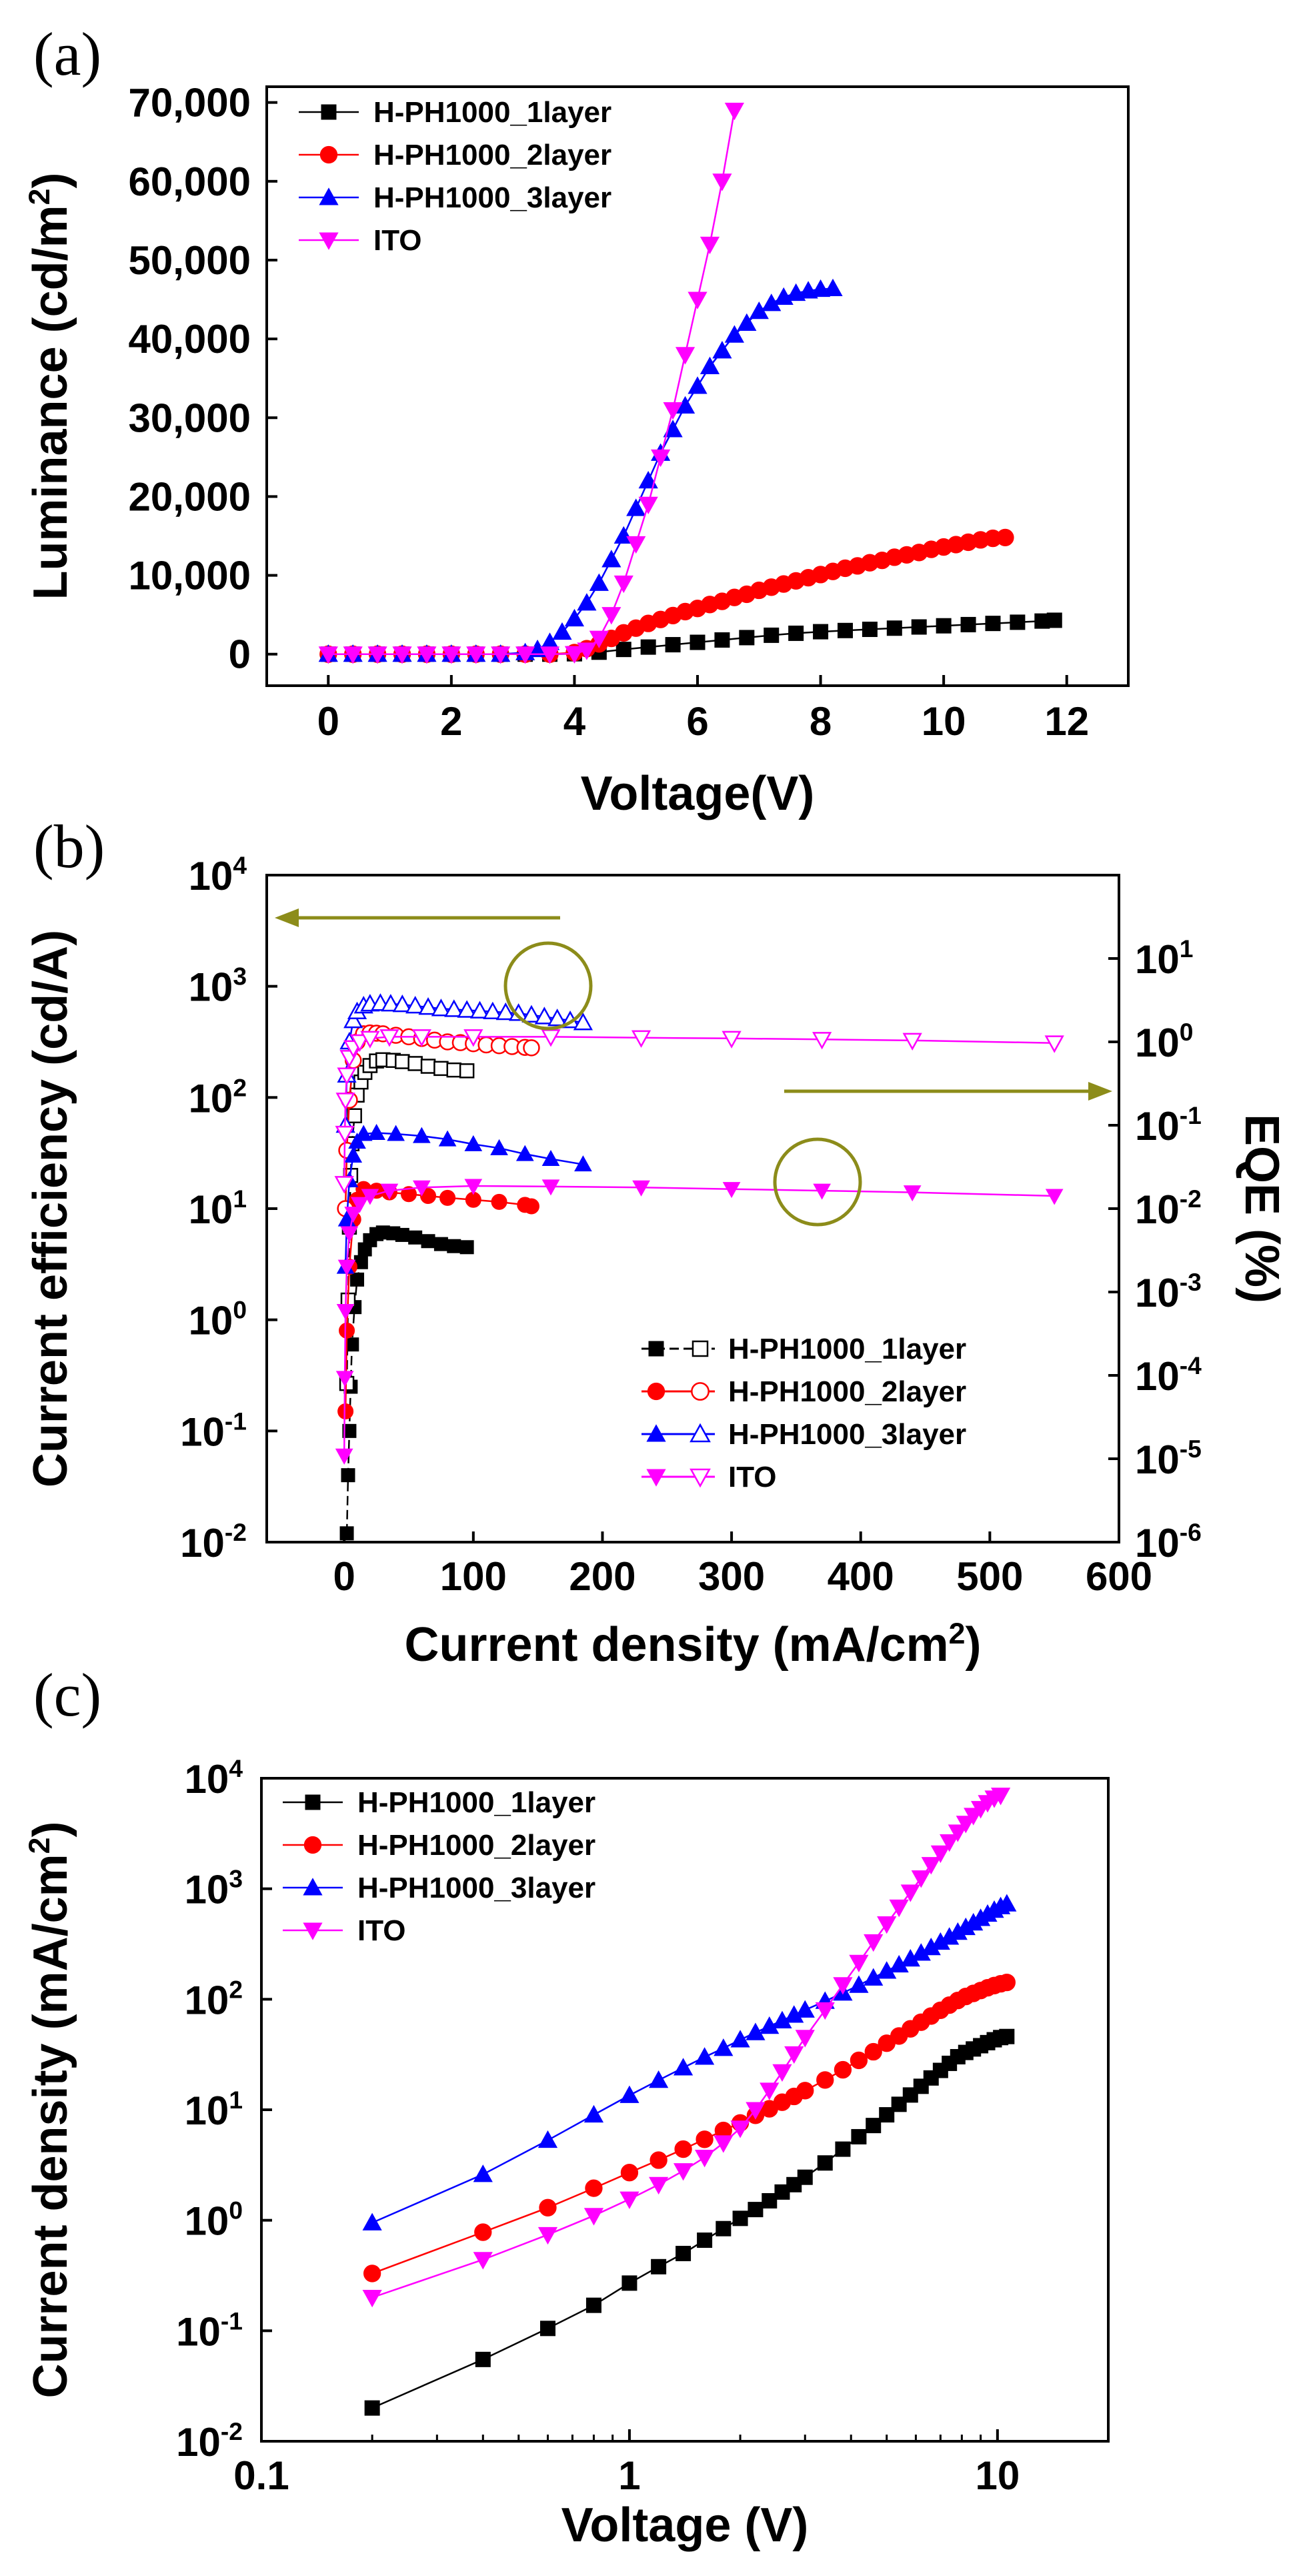 The image size is (1299, 2576). Describe the element at coordinates (313, 1931) in the screenshot. I see `legend-marker` at that location.